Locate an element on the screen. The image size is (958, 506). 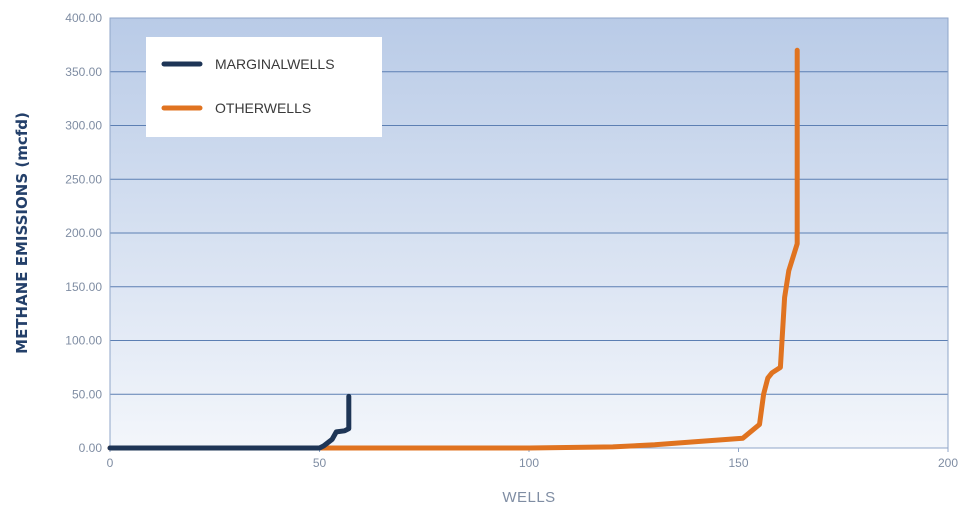
x-tick-label: 200 is located at coordinates (948, 463).